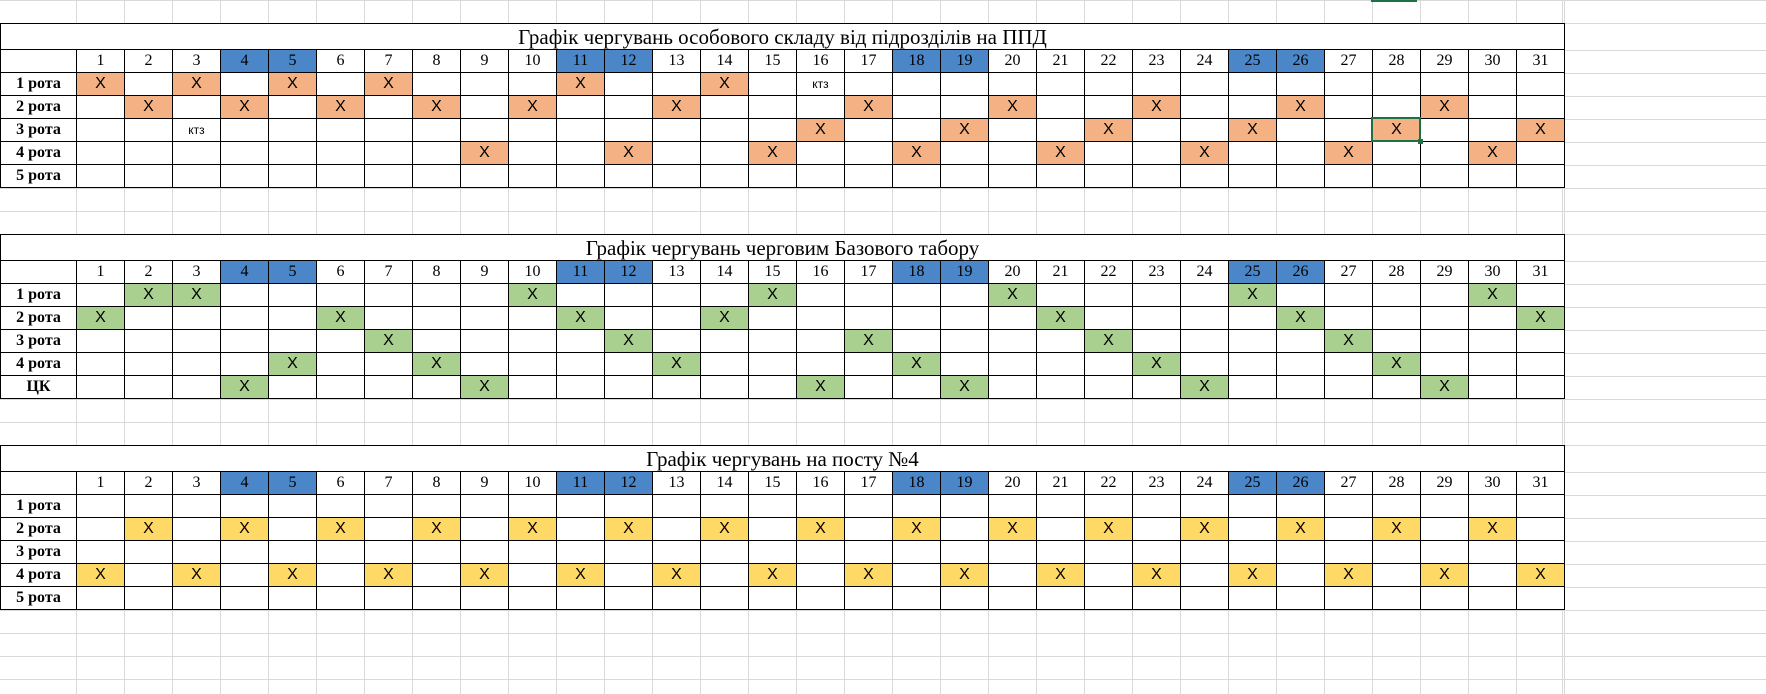  What do you see at coordinates (868, 272) in the screenshot?
I see `day-header-cell: 17` at bounding box center [868, 272].